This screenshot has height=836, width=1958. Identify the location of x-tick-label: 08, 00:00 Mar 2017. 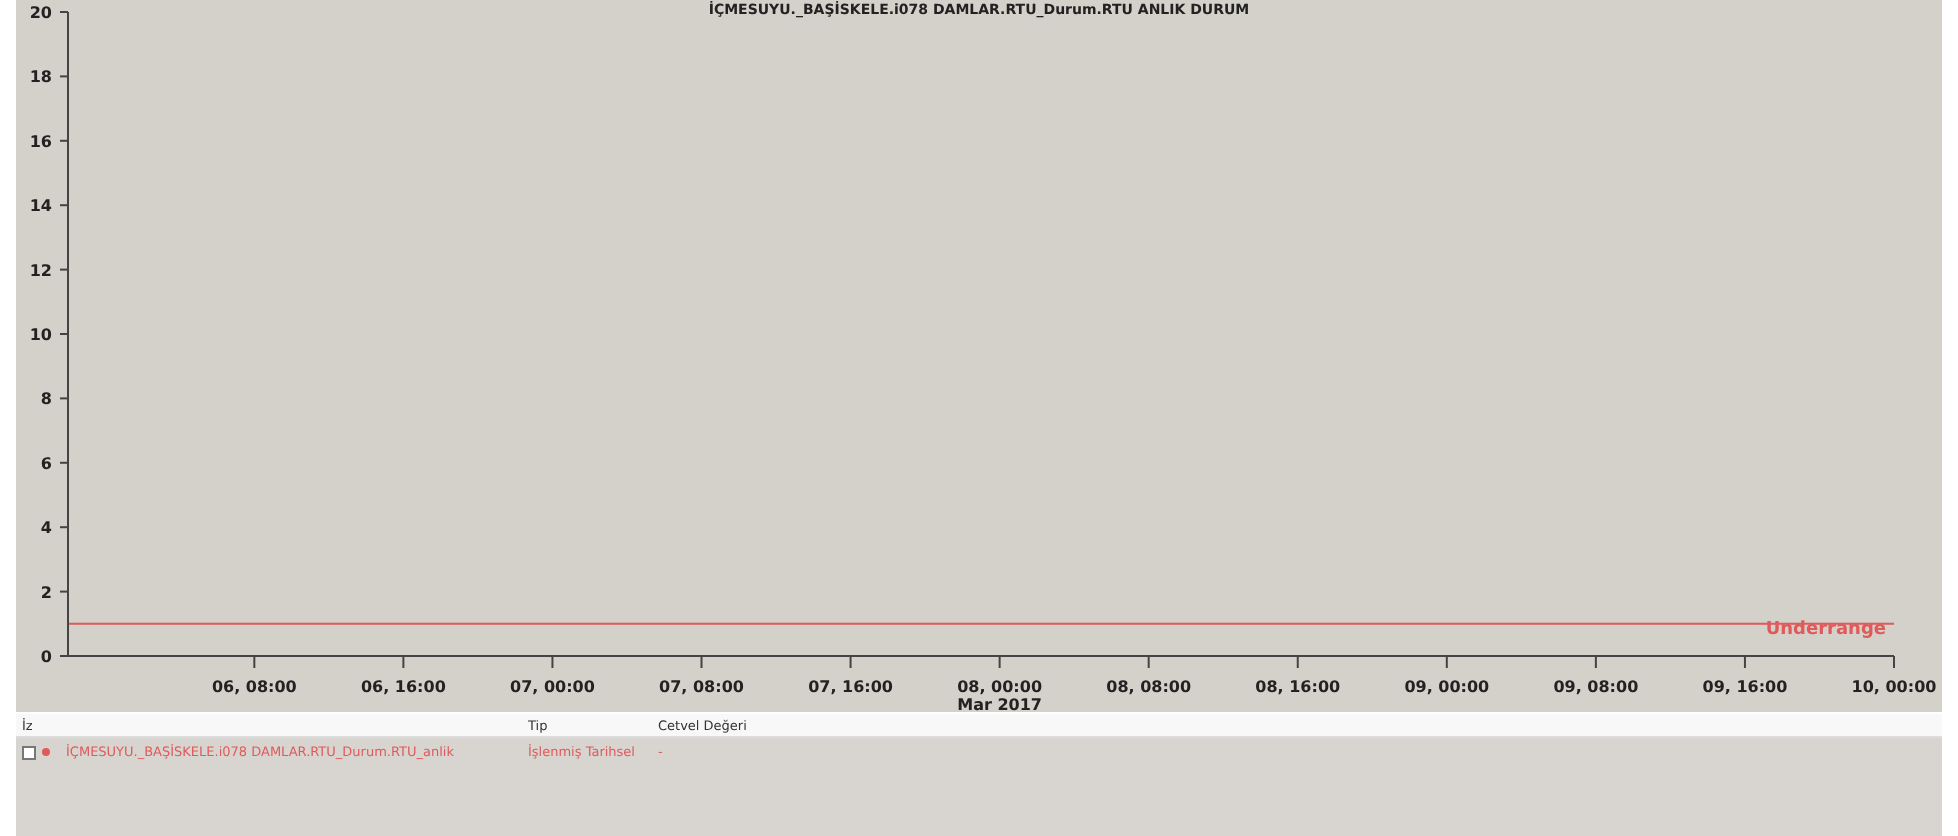
(1000, 696).